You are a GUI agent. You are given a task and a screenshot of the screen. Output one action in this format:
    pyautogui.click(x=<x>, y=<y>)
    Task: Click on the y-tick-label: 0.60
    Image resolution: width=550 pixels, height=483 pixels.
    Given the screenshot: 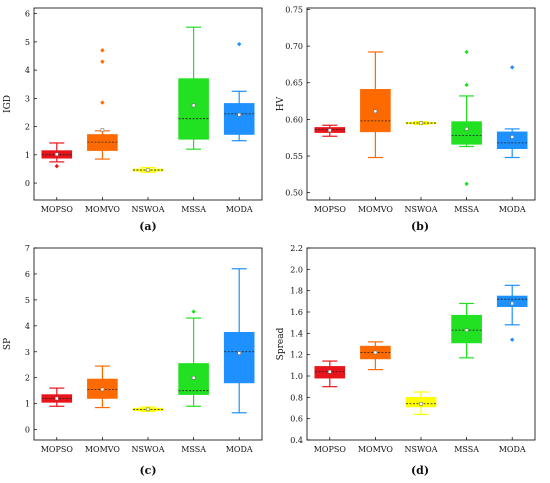 What is the action you would take?
    pyautogui.click(x=294, y=119)
    